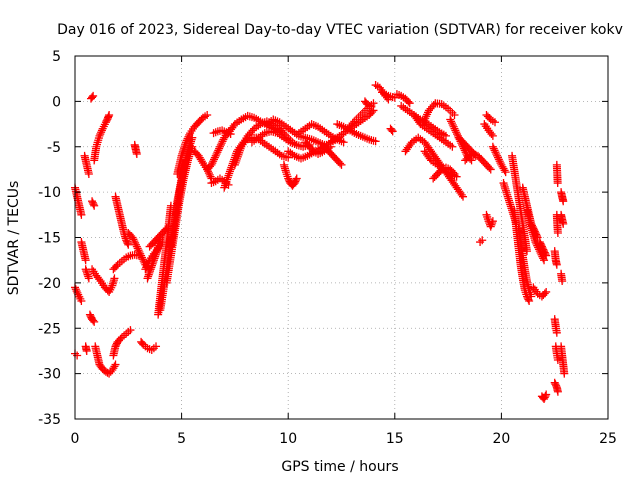 The height and width of the screenshot is (480, 640). Describe the element at coordinates (86, 164) in the screenshot. I see `series-sat-e` at that location.